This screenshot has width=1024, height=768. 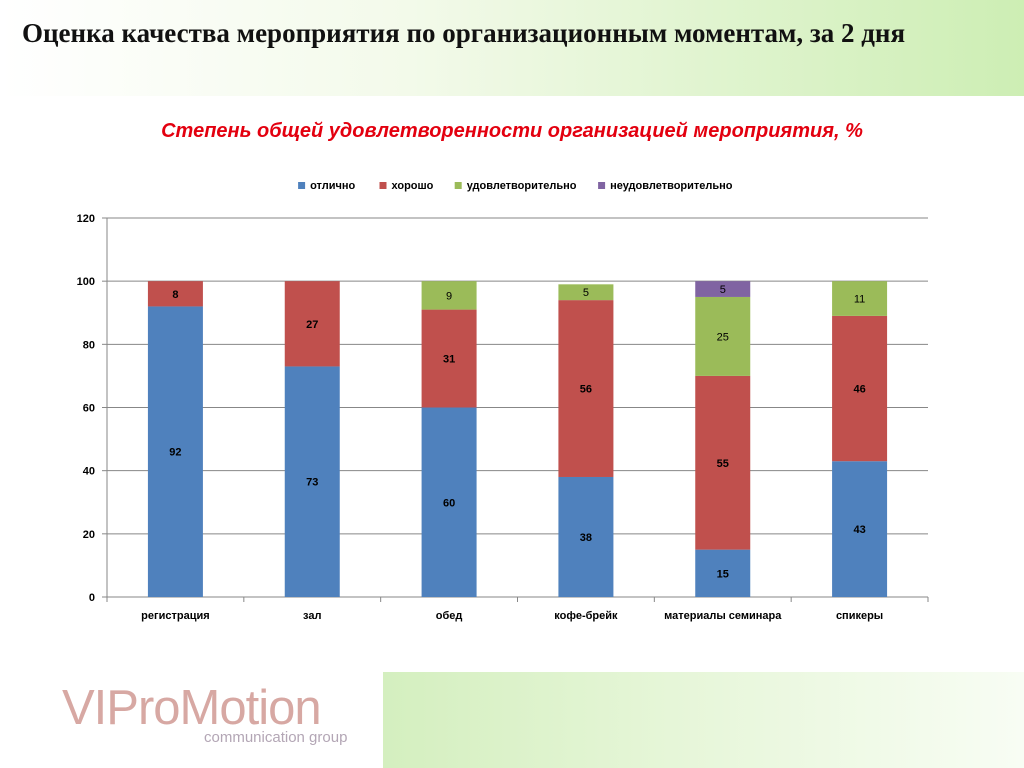 What do you see at coordinates (312, 616) in the screenshot?
I see `x-tick-label: зал` at bounding box center [312, 616].